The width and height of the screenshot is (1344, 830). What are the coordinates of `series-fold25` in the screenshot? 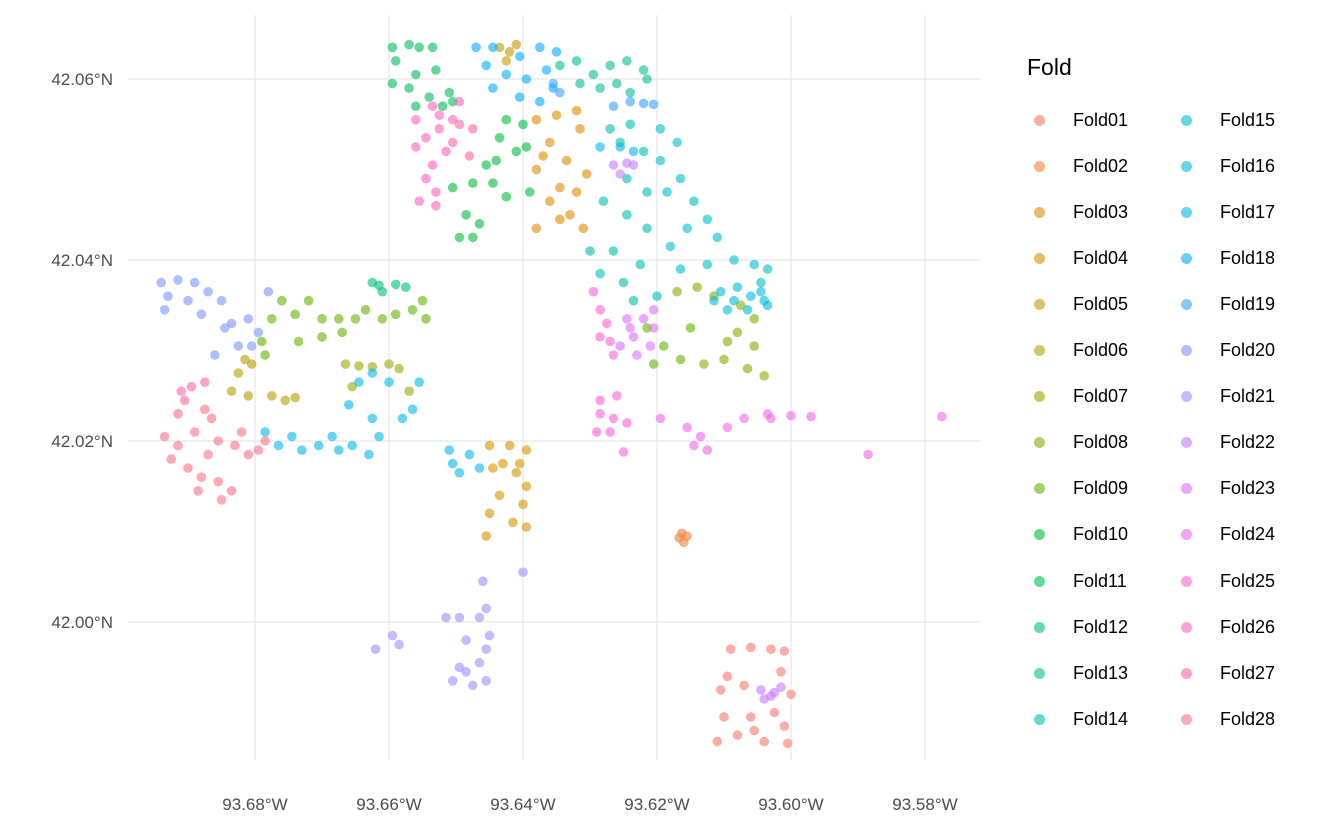 It's located at (610, 371).